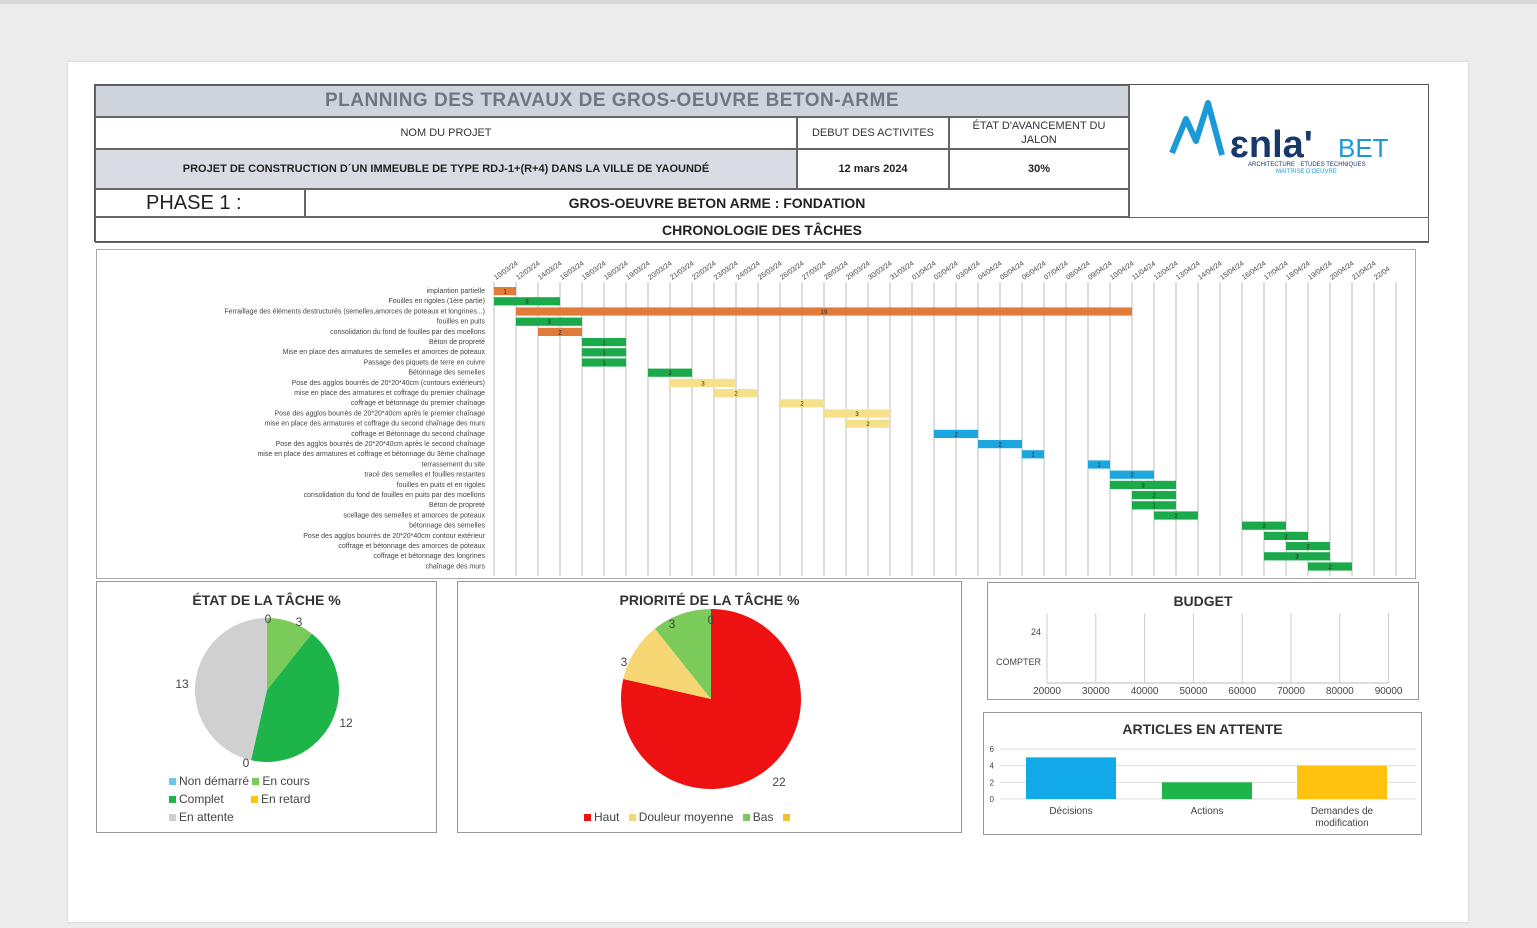 Image resolution: width=1537 pixels, height=928 pixels. I want to click on gantt-date-label: 28/03/24, so click(836, 270).